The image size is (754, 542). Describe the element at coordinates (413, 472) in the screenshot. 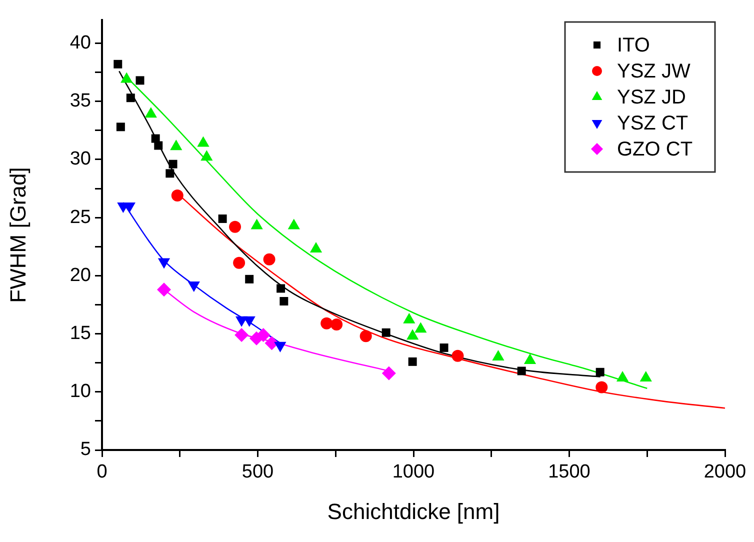

I see `x-tick-label: 1000` at that location.